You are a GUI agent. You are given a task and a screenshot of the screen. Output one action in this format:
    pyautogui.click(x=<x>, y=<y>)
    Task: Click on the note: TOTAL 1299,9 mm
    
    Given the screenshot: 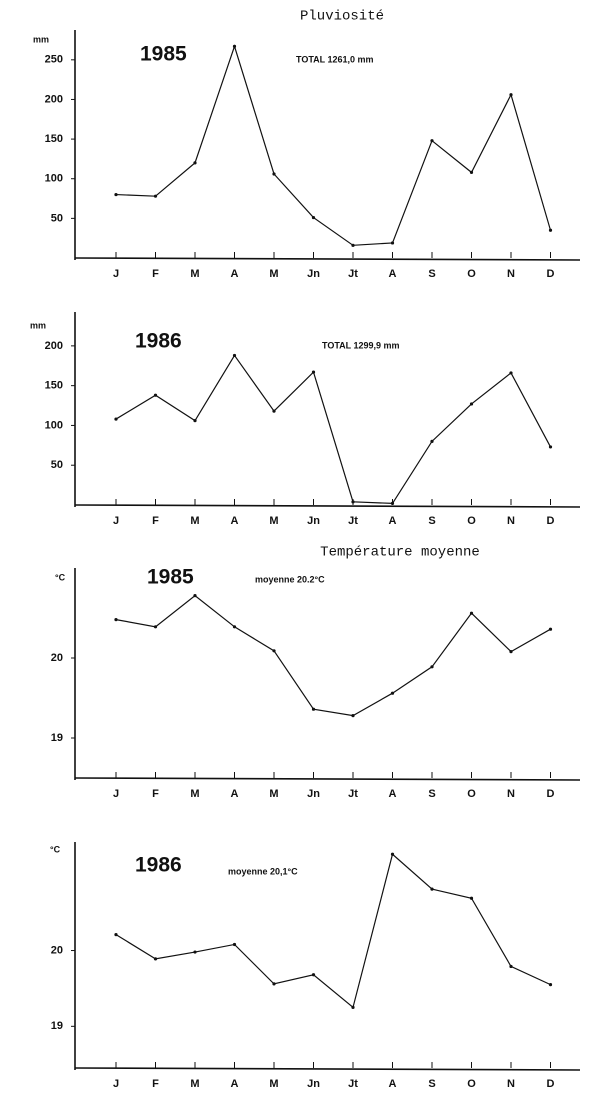 What is the action you would take?
    pyautogui.click(x=361, y=345)
    